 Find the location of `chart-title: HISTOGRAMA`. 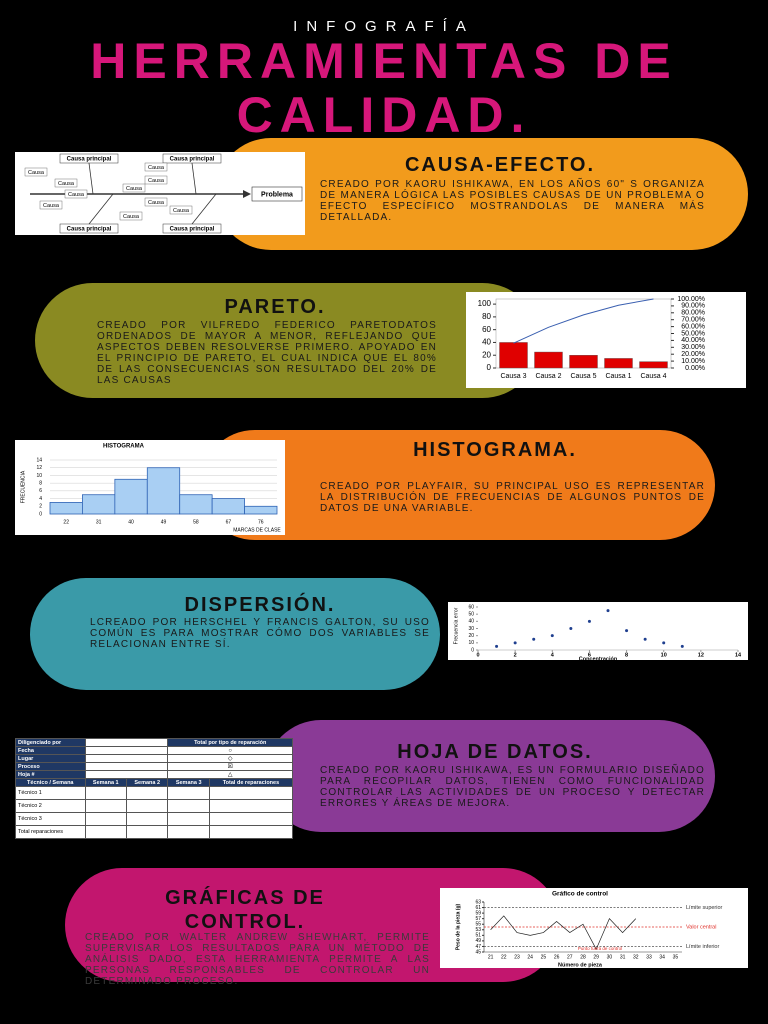

chart-title: HISTOGRAMA is located at coordinates (124, 447).